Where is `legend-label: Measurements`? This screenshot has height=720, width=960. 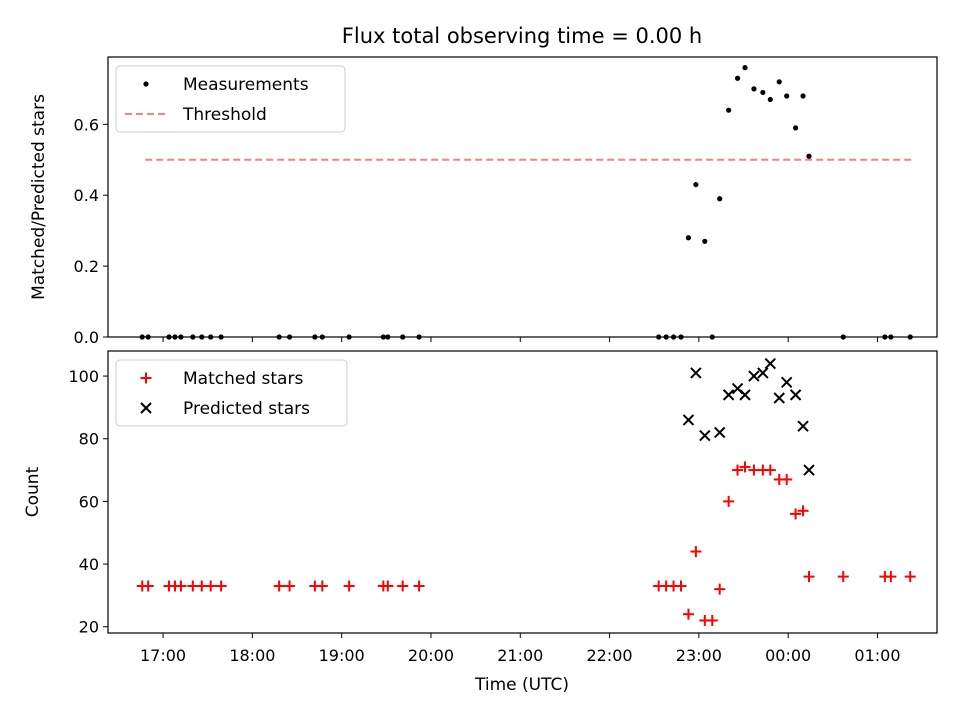
legend-label: Measurements is located at coordinates (246, 85).